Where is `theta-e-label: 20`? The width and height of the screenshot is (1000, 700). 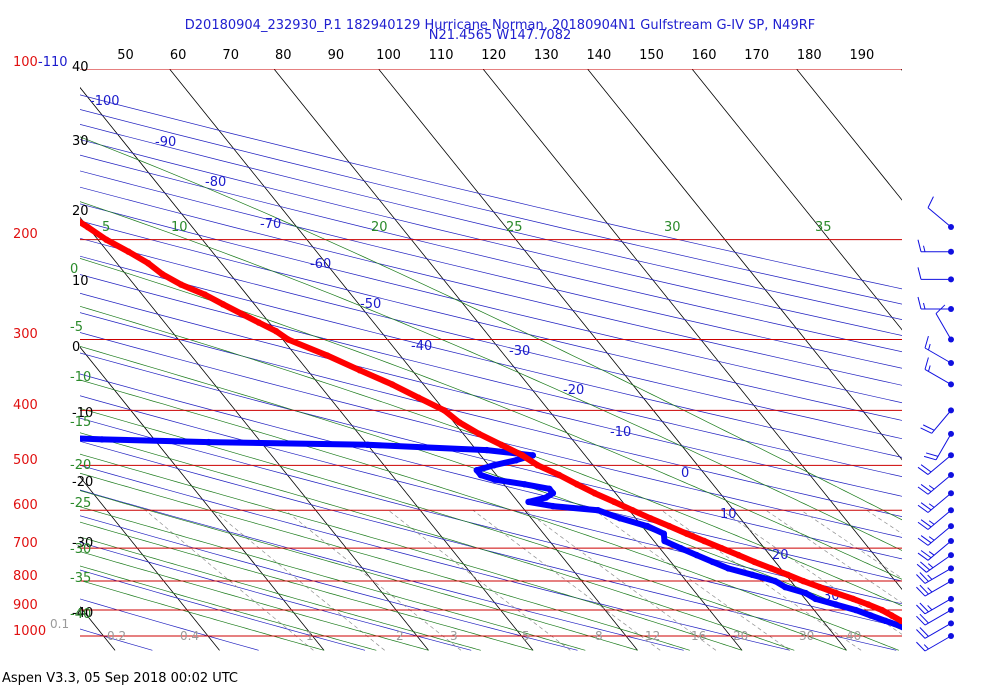 theta-e-label: 20 is located at coordinates (379, 227).